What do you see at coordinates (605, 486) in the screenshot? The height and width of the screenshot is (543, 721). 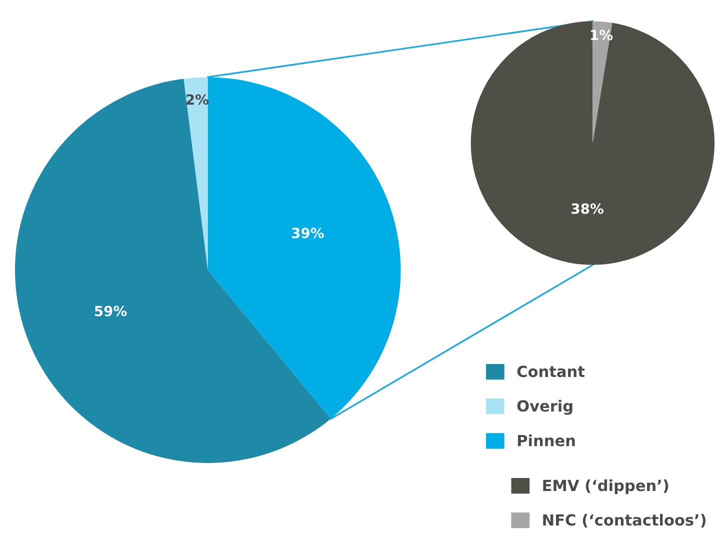 I see `legend-label: EMV (‘dippen’)` at bounding box center [605, 486].